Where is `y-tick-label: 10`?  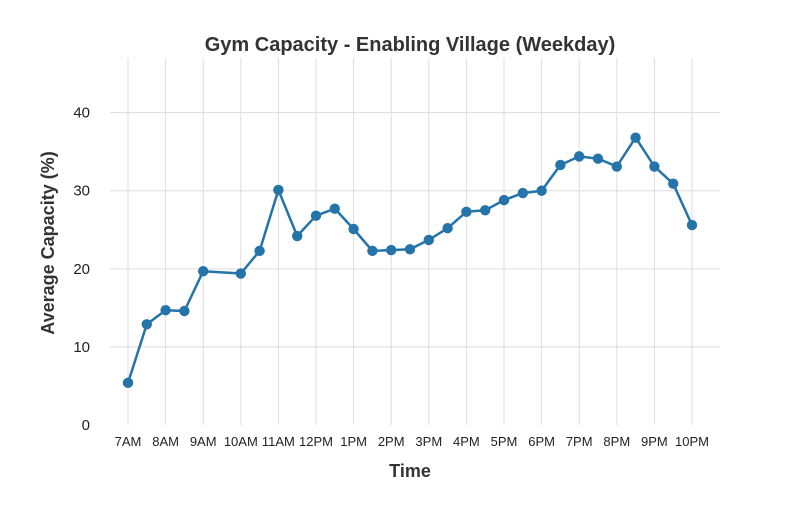
y-tick-label: 10 is located at coordinates (81, 347).